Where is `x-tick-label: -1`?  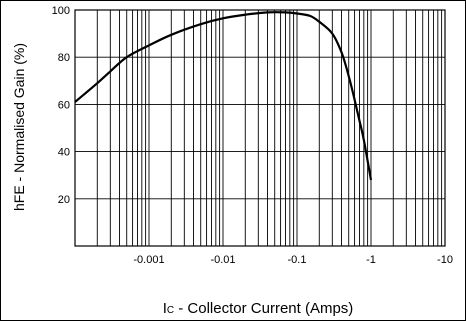 x-tick-label: -1 is located at coordinates (371, 260).